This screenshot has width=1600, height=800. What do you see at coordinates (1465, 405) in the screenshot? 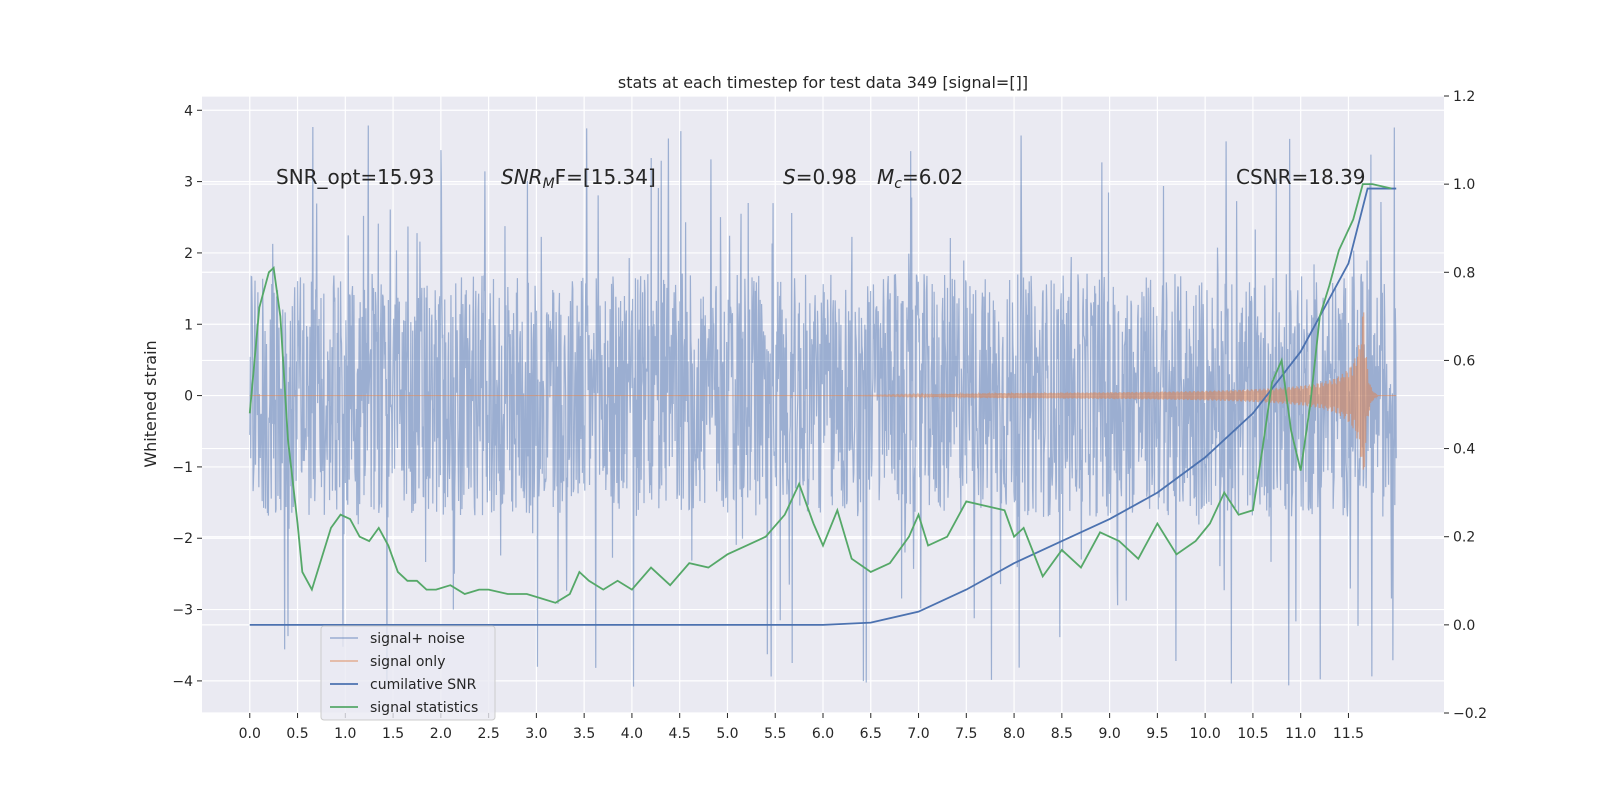
I see `y-axis-right: −0.2 0.0 0.2 0.4 0.6 0.8 1.0 1.2` at bounding box center [1465, 405].